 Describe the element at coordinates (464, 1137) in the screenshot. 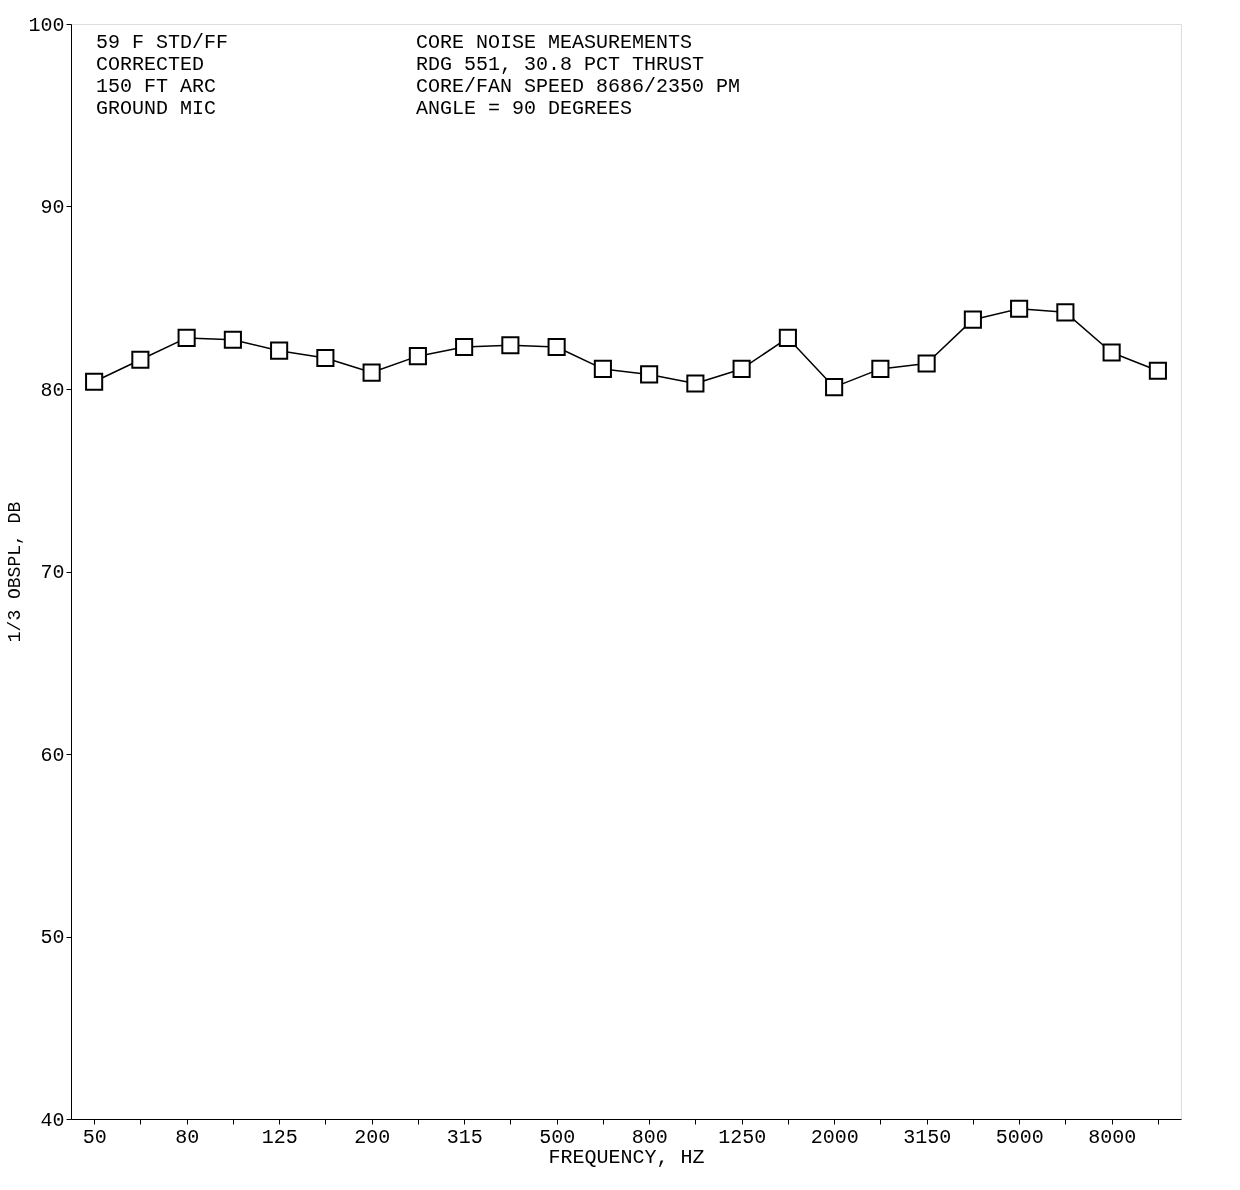

I see `x-tick-label: 315` at that location.